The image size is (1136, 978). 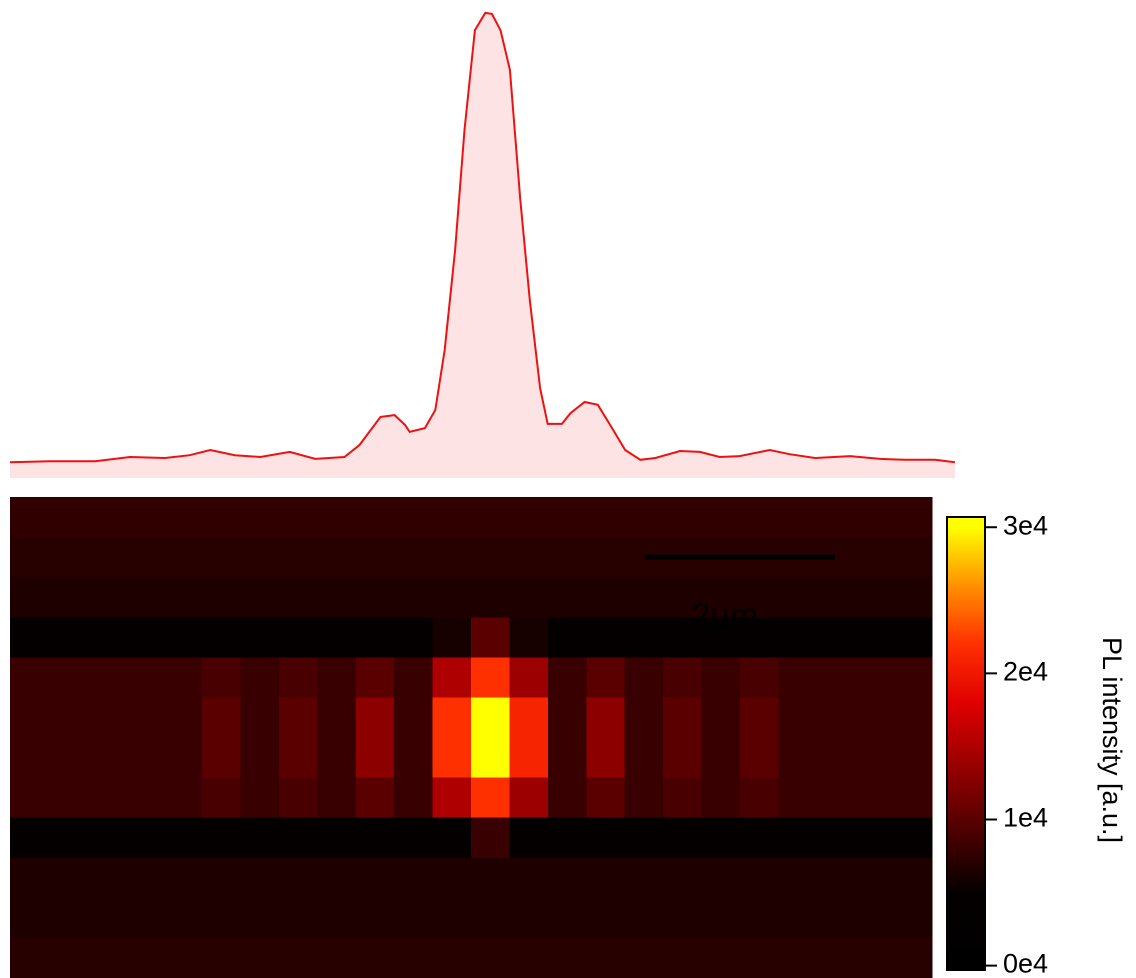 I want to click on colorbar-tick-label: 0e4, so click(x=1025, y=963).